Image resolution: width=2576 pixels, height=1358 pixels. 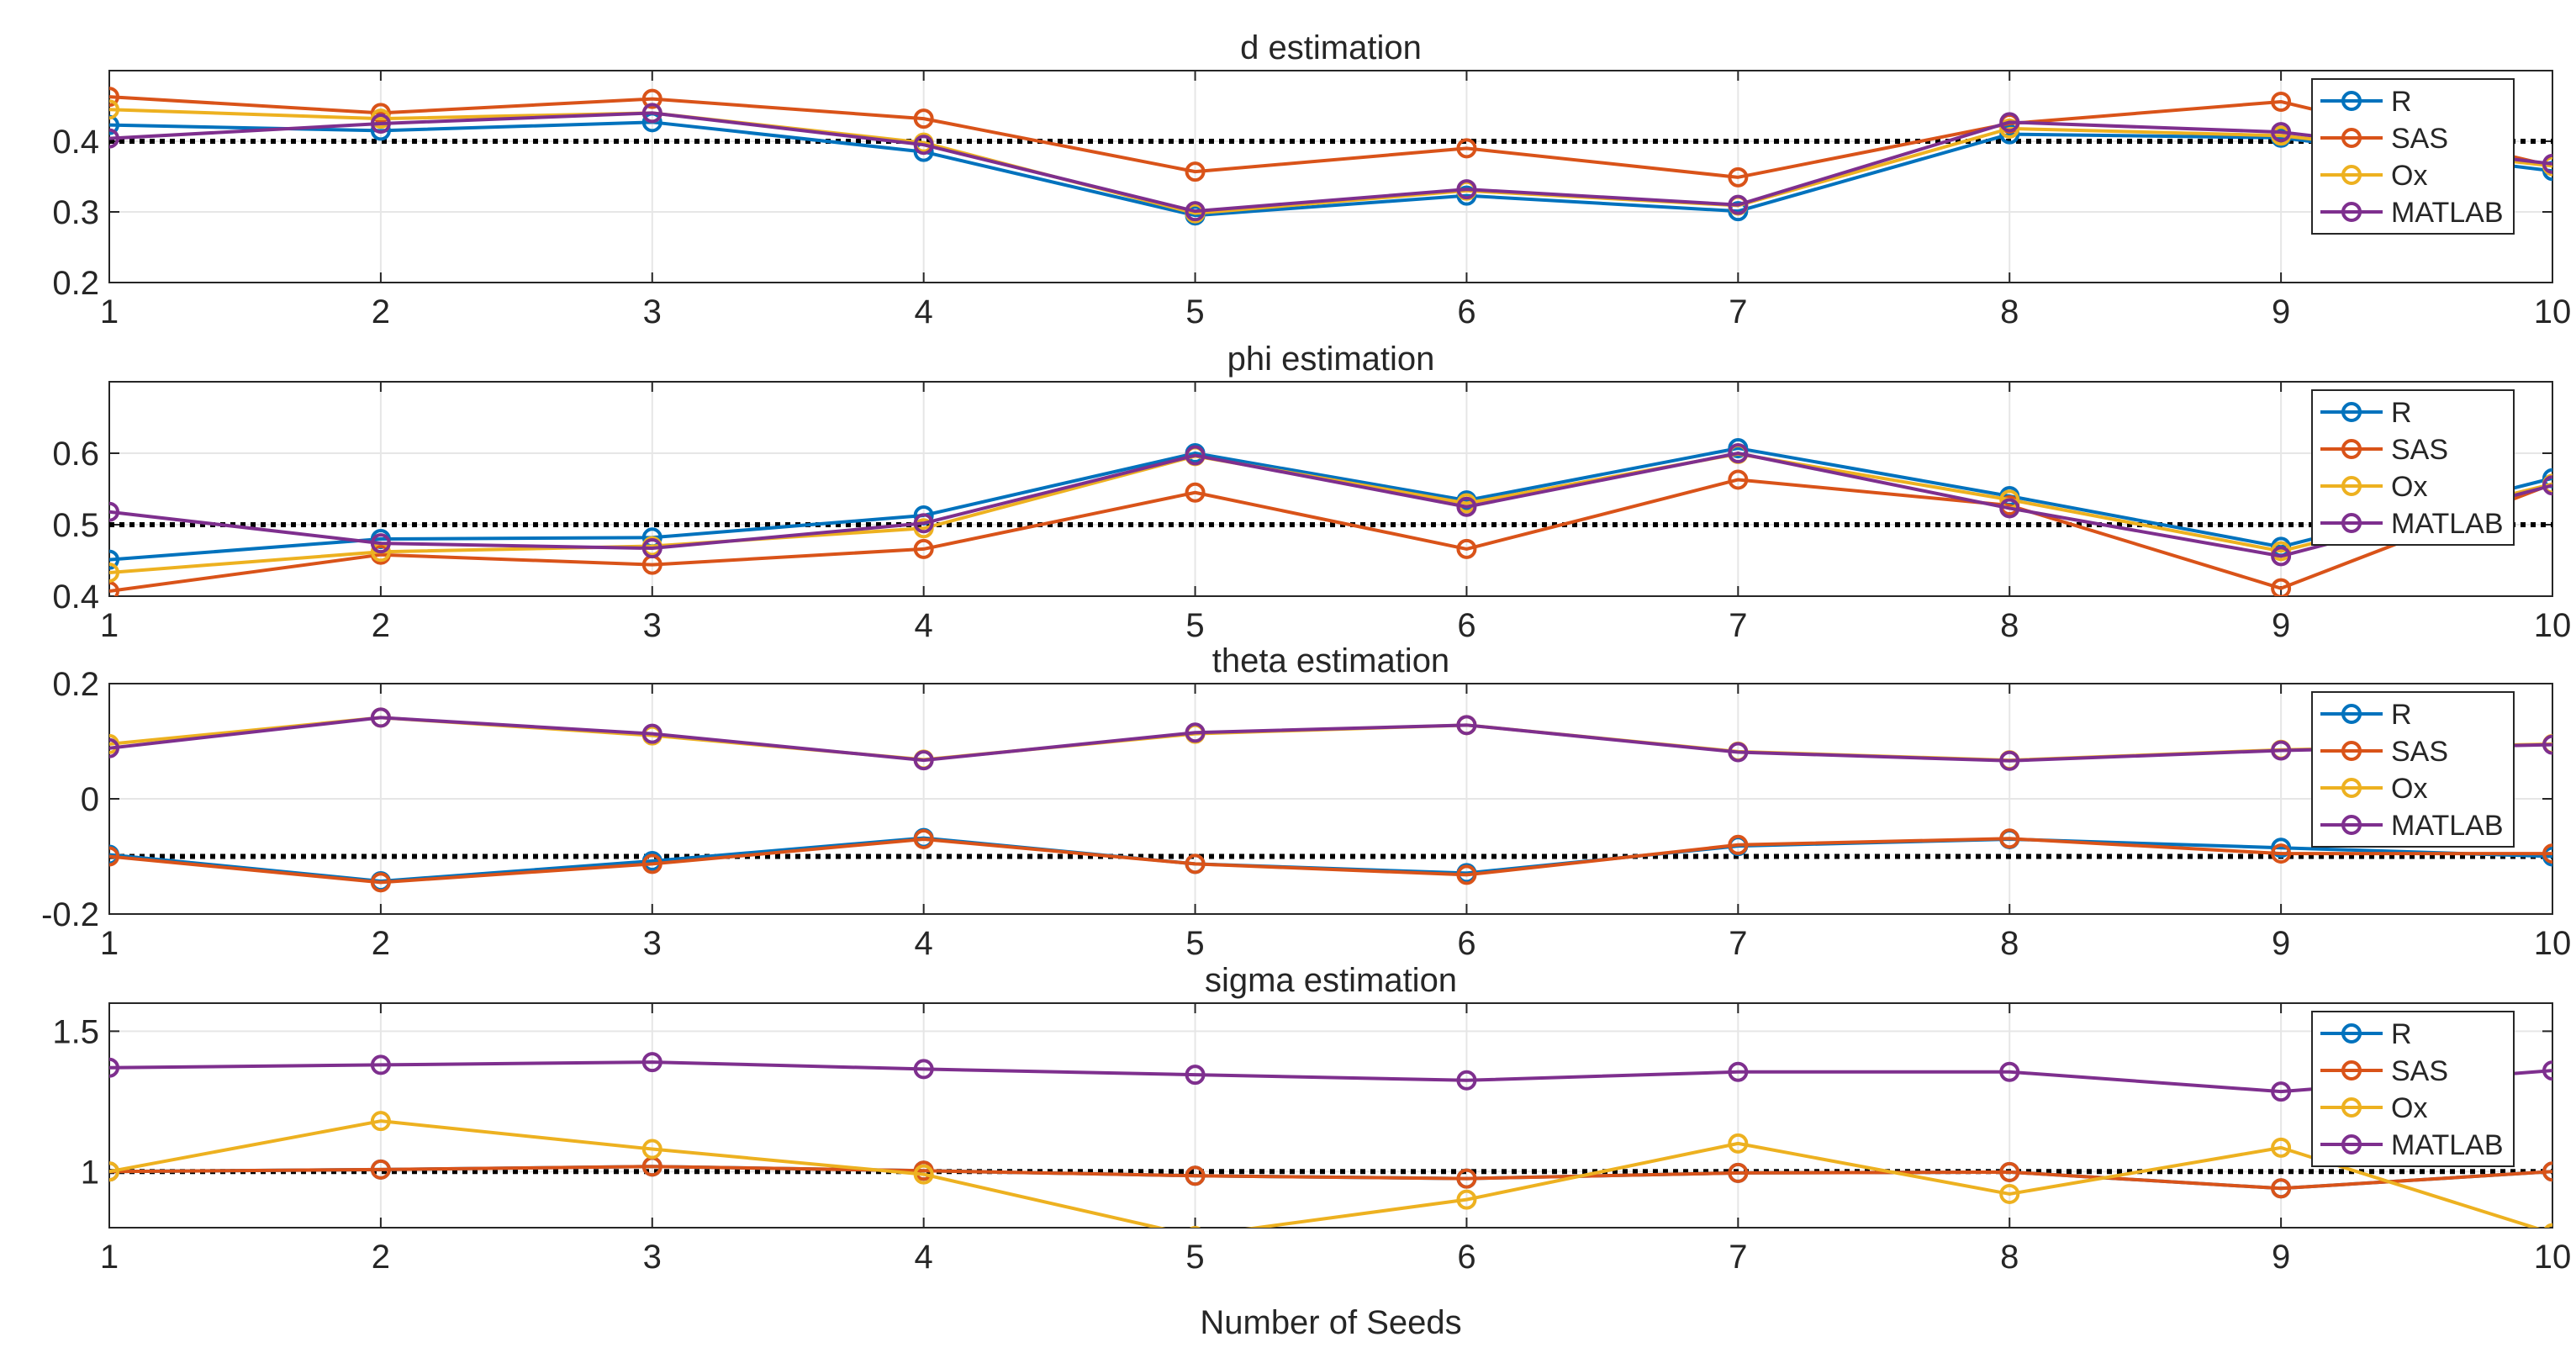 I want to click on axes-box, so click(x=1331, y=176).